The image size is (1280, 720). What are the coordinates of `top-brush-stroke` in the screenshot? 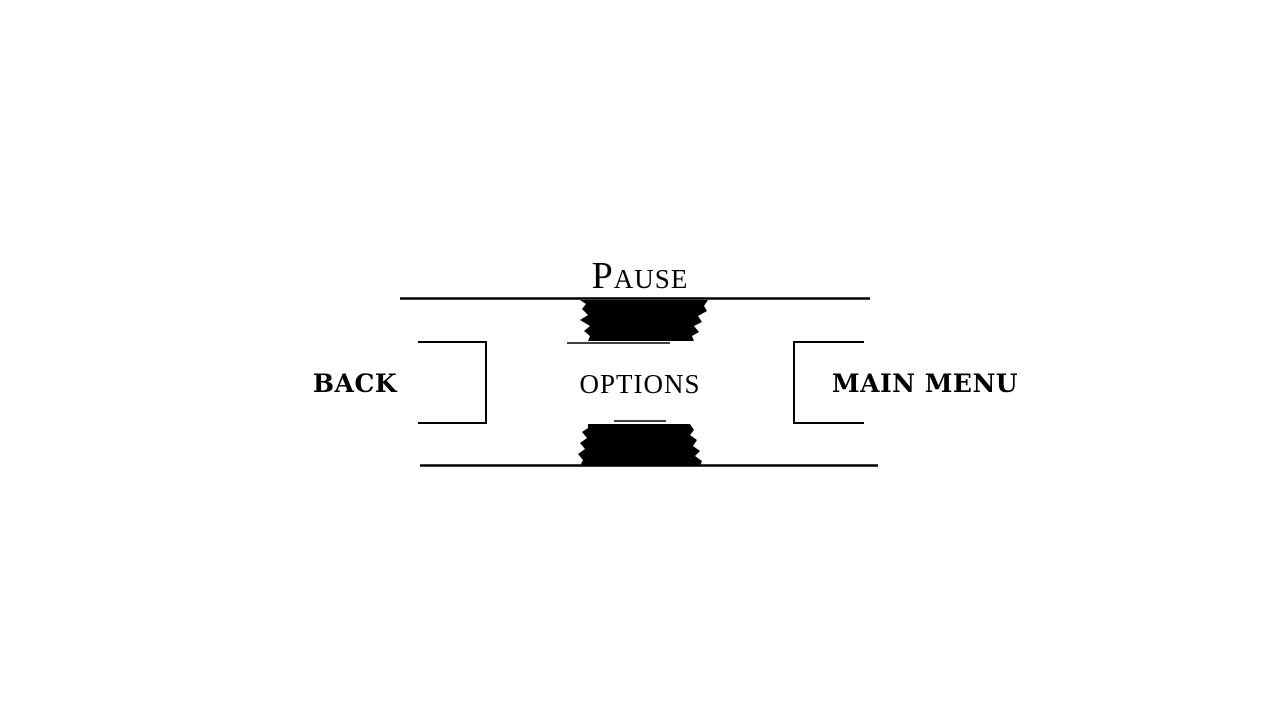 It's located at (644, 320).